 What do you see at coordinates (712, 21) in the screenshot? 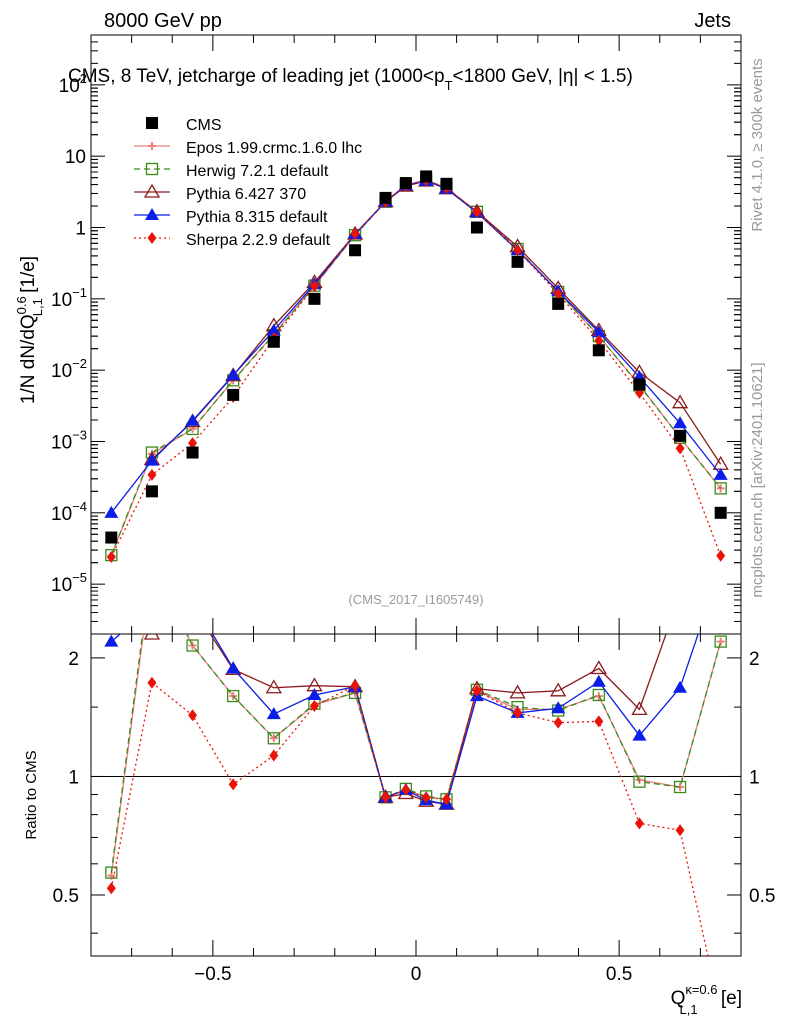
I see `jets-label: Jets` at bounding box center [712, 21].